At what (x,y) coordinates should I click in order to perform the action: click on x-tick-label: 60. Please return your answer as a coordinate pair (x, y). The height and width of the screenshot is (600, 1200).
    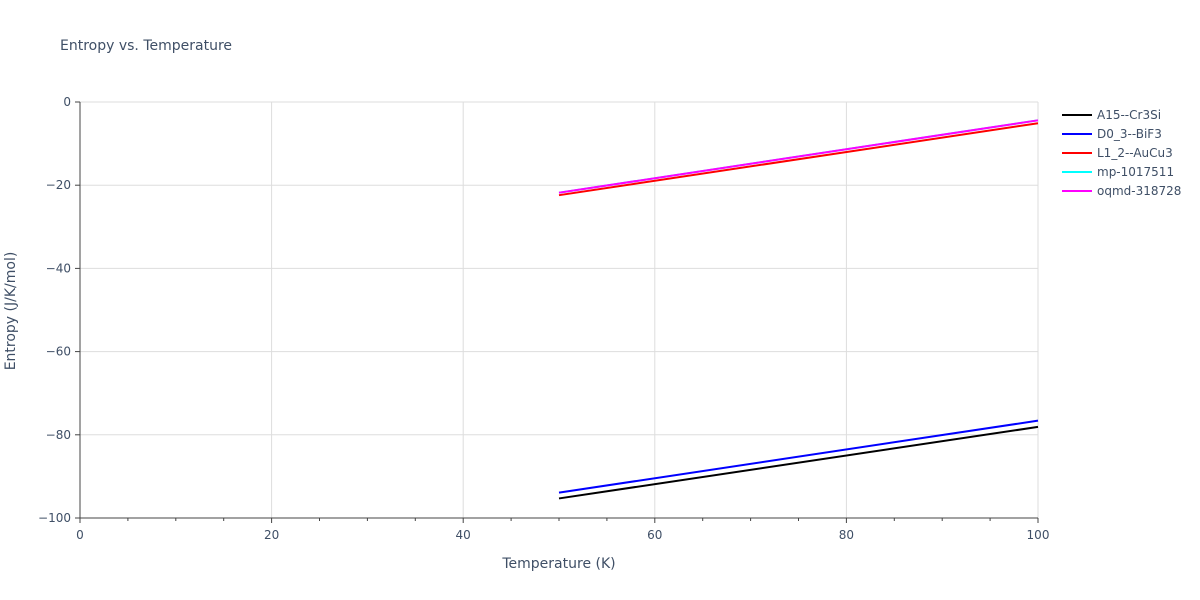
    Looking at the image, I should click on (654, 535).